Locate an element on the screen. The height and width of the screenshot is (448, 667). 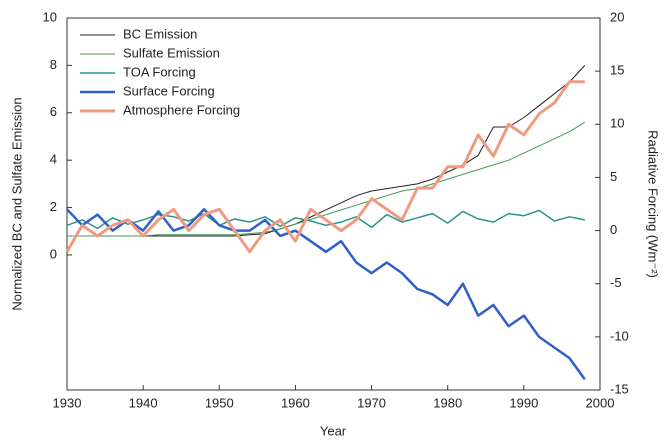
legend-label: TOA Forcing is located at coordinates (159, 71).